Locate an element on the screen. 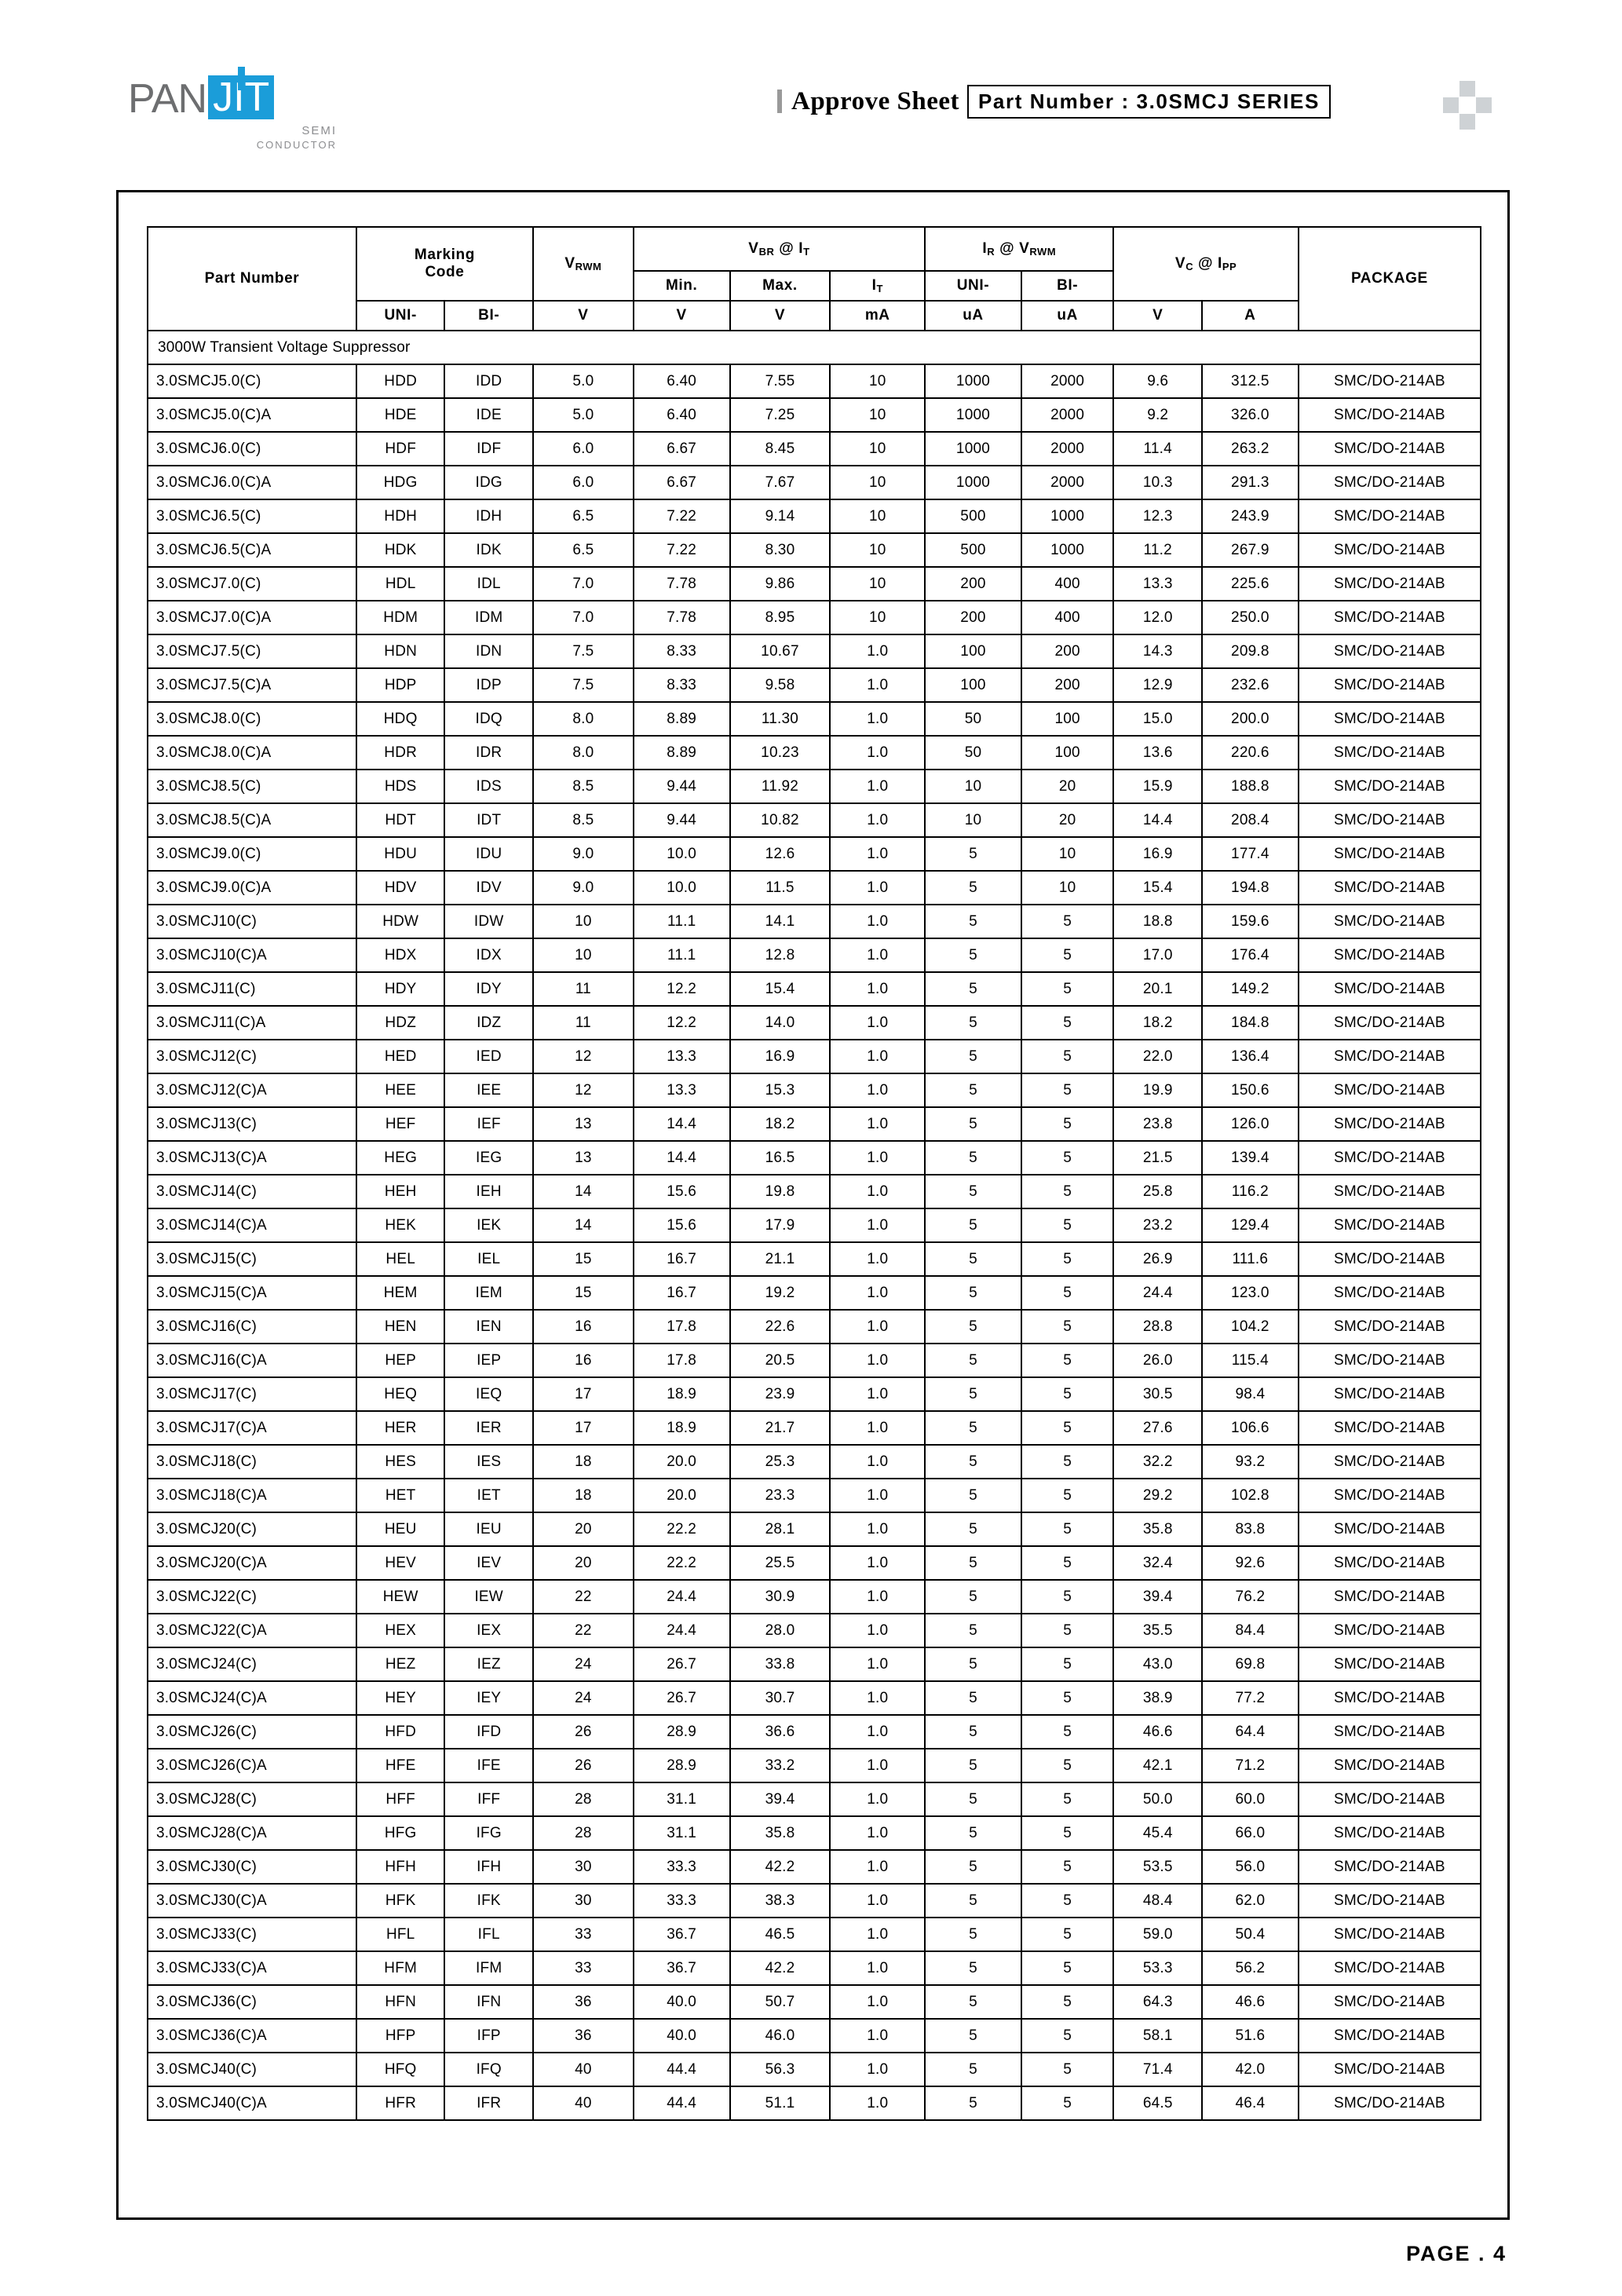 This screenshot has width=1622, height=2296. cell-value: 1000 is located at coordinates (1067, 550).